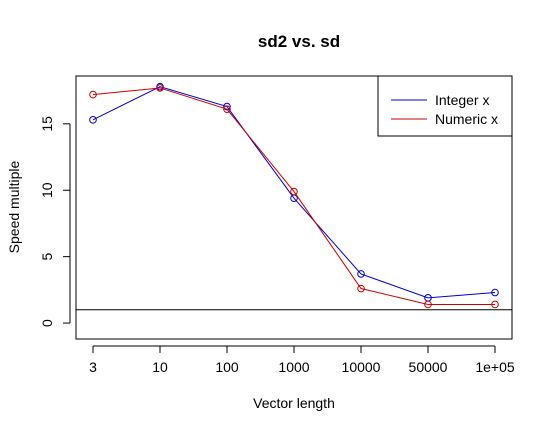 The width and height of the screenshot is (552, 432). I want to click on x-tick-label: 50000, so click(428, 367).